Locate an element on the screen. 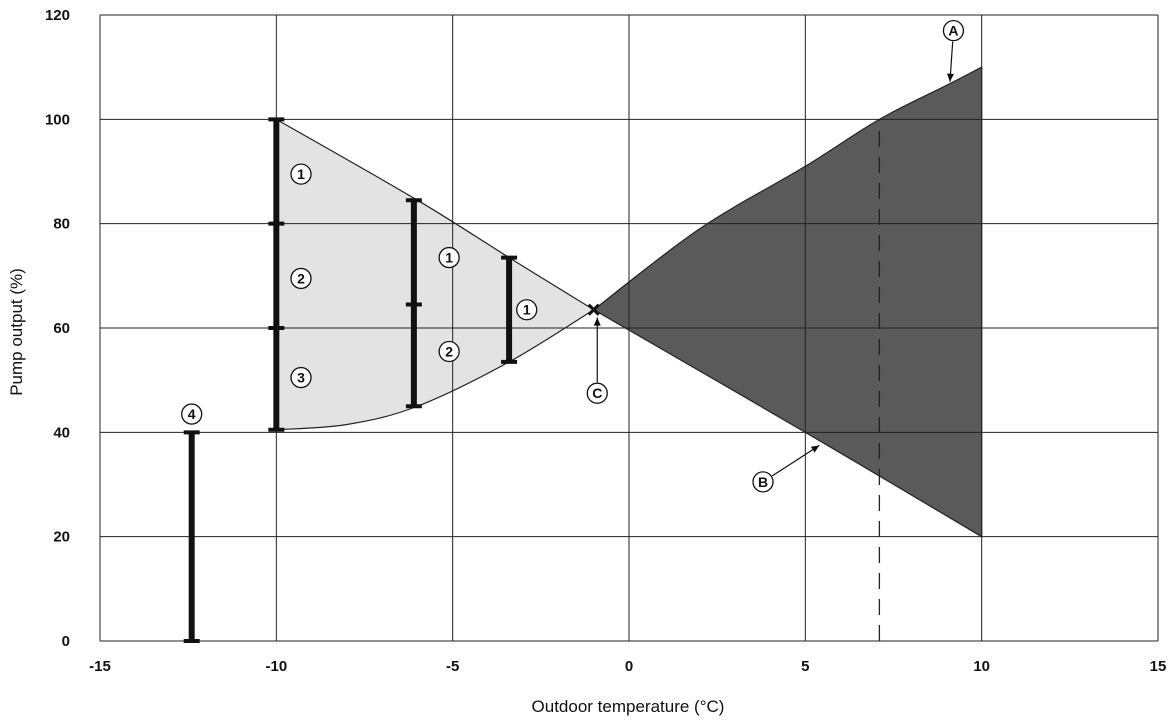  annotation-label: B is located at coordinates (763, 482).